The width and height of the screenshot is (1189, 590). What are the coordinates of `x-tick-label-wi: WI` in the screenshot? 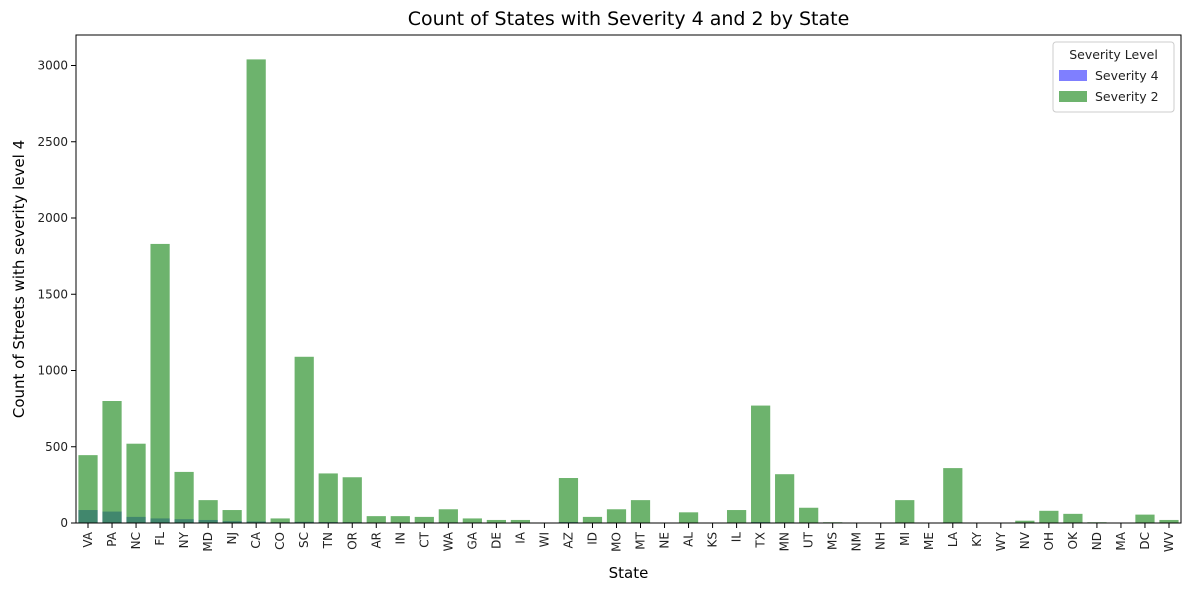 It's located at (544, 539).